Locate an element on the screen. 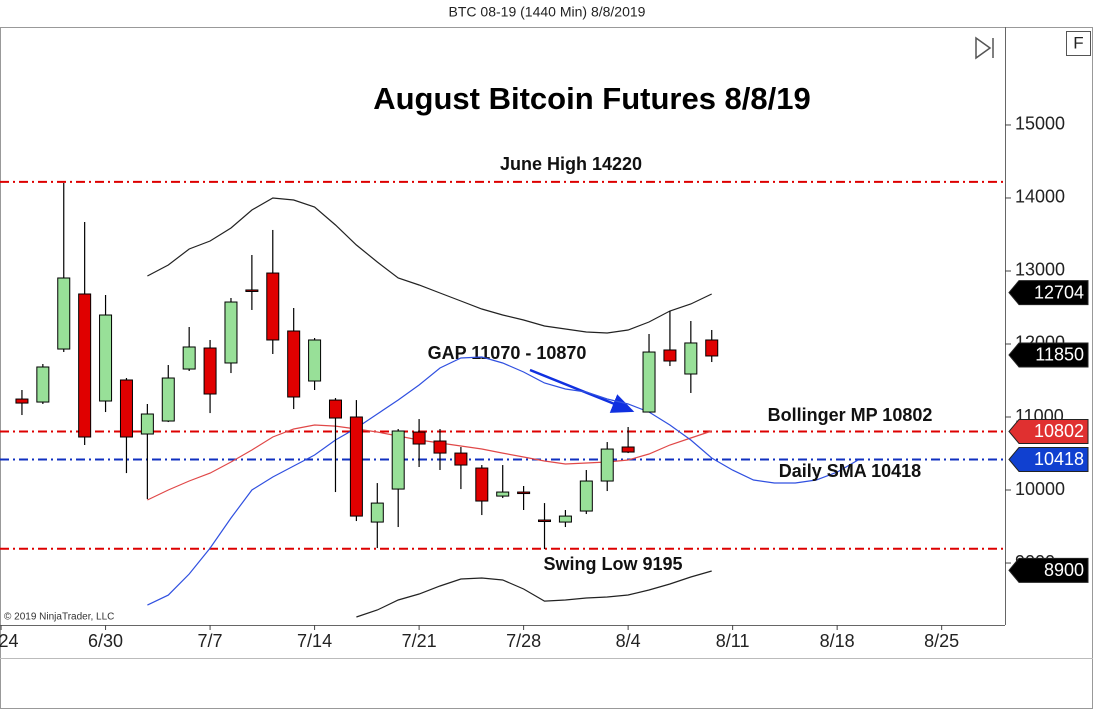 The image size is (1094, 711). x-tick-label: 8/4 is located at coordinates (628, 641).